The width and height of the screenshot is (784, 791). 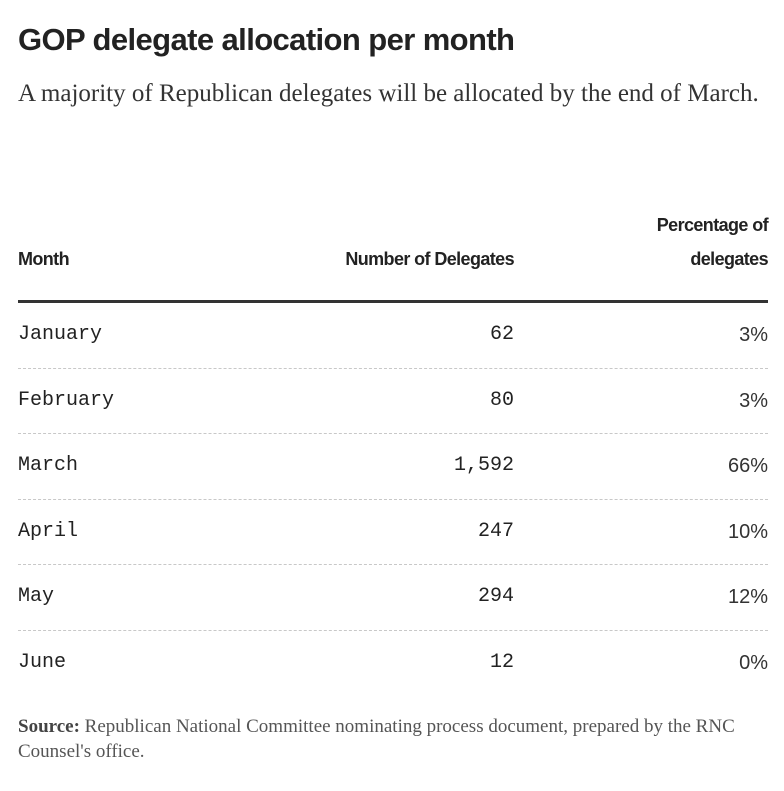 What do you see at coordinates (66, 400) in the screenshot?
I see `cell-month: February` at bounding box center [66, 400].